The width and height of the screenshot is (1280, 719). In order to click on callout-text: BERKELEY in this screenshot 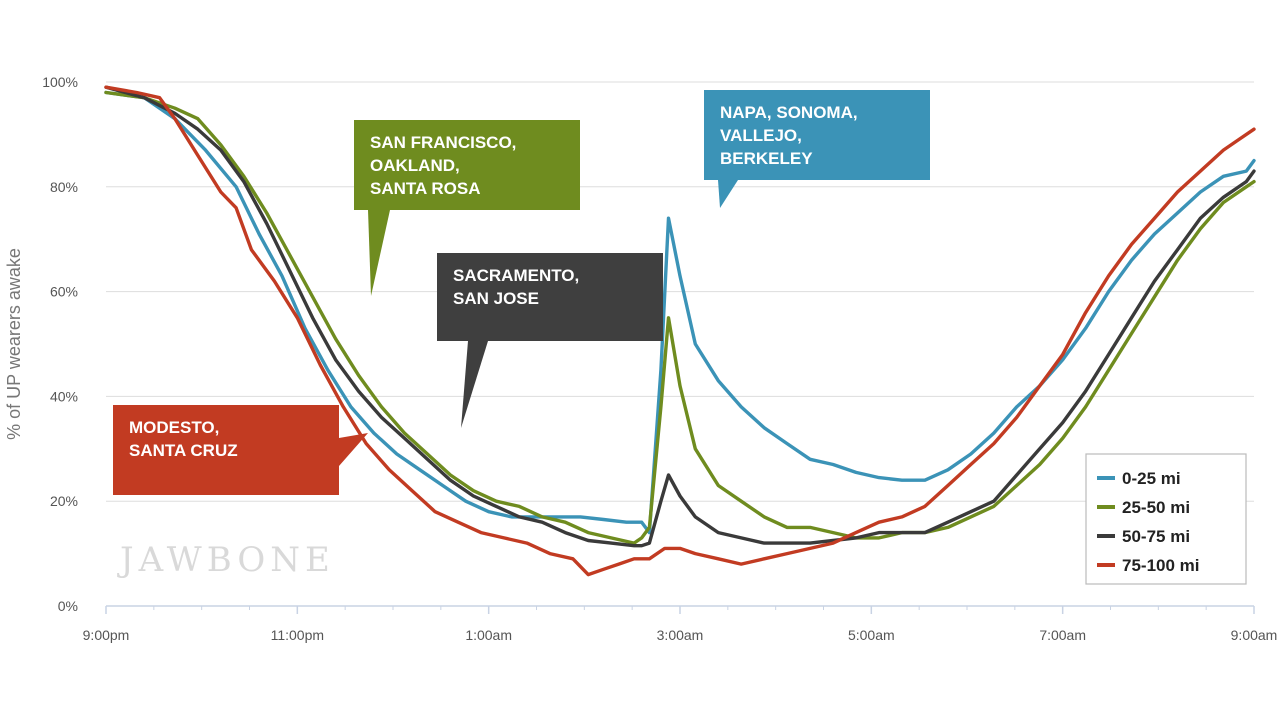, I will do `click(766, 158)`.